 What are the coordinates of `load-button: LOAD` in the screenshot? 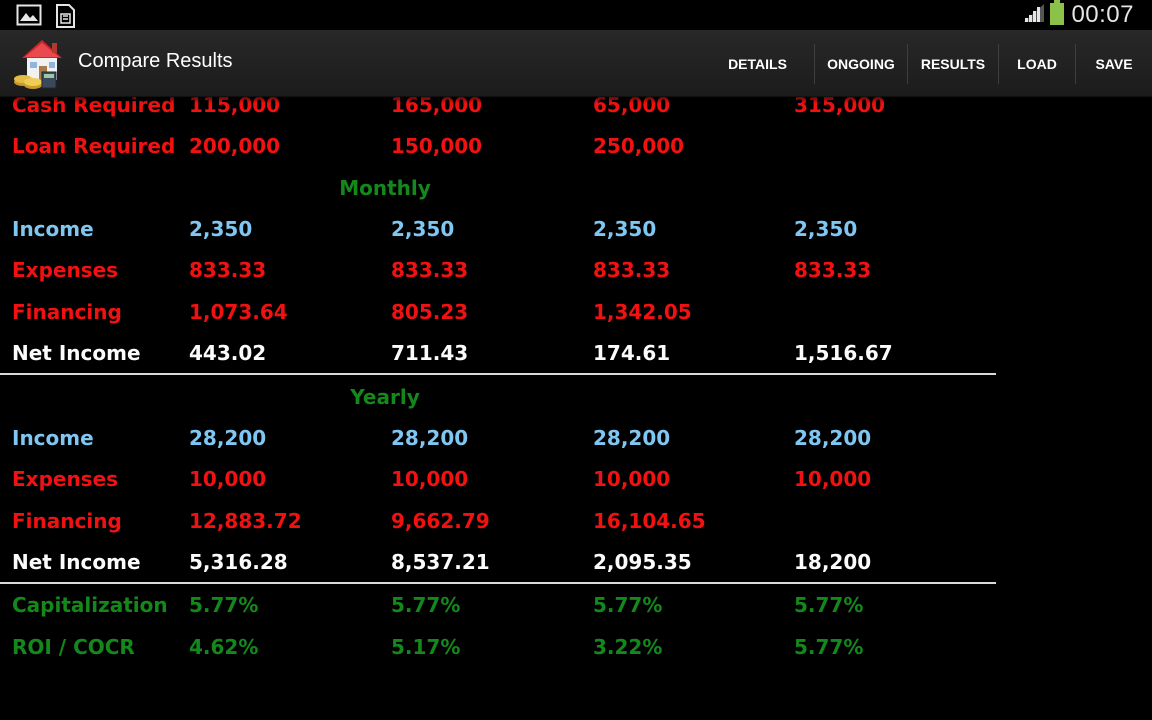 It's located at (1036, 64).